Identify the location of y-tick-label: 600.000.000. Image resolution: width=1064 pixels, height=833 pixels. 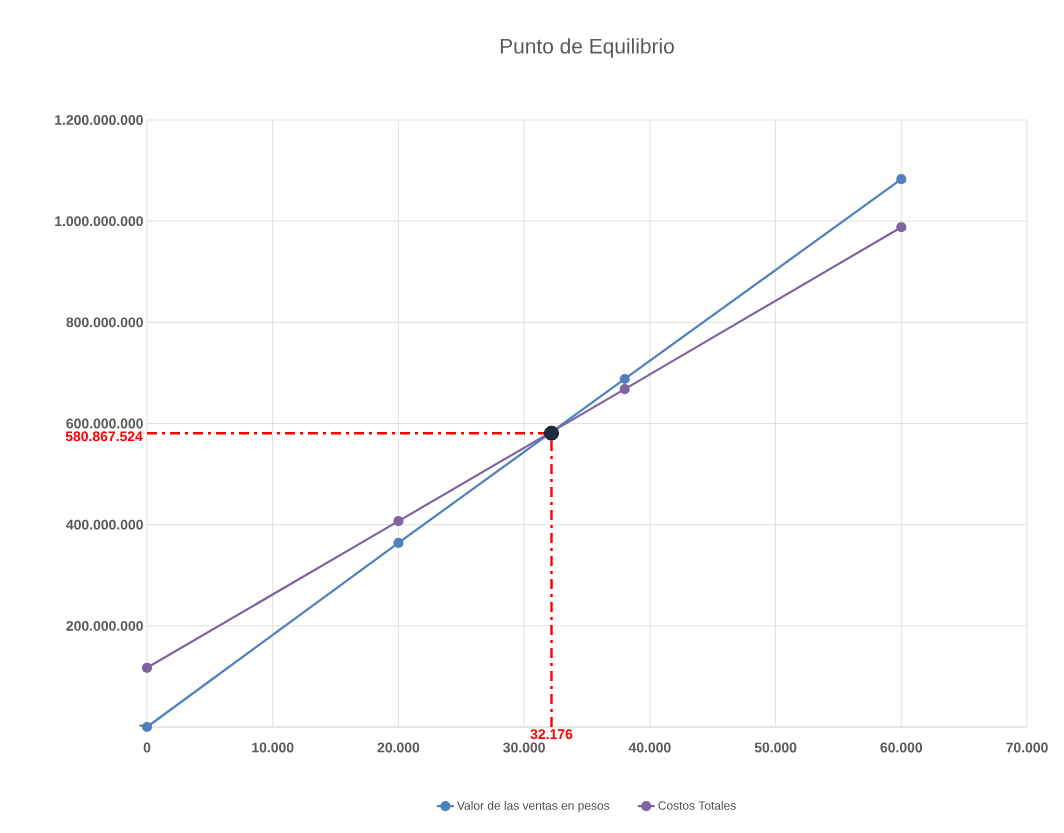
(104, 423).